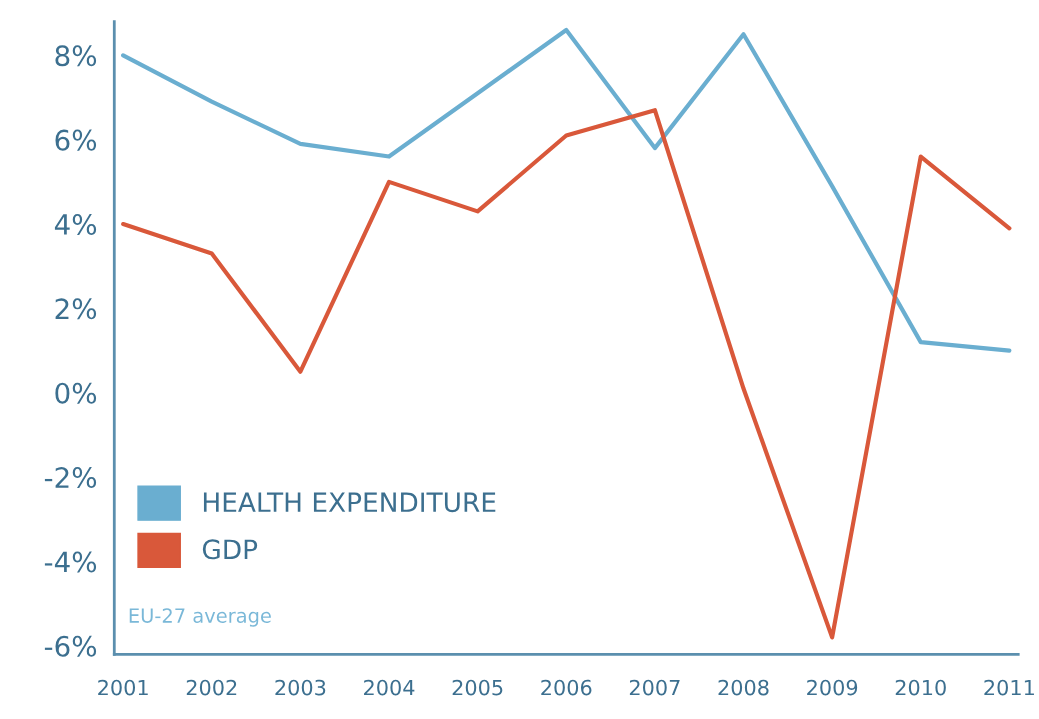 This screenshot has height=719, width=1039. I want to click on x-tick-label: 2011, so click(1009, 687).